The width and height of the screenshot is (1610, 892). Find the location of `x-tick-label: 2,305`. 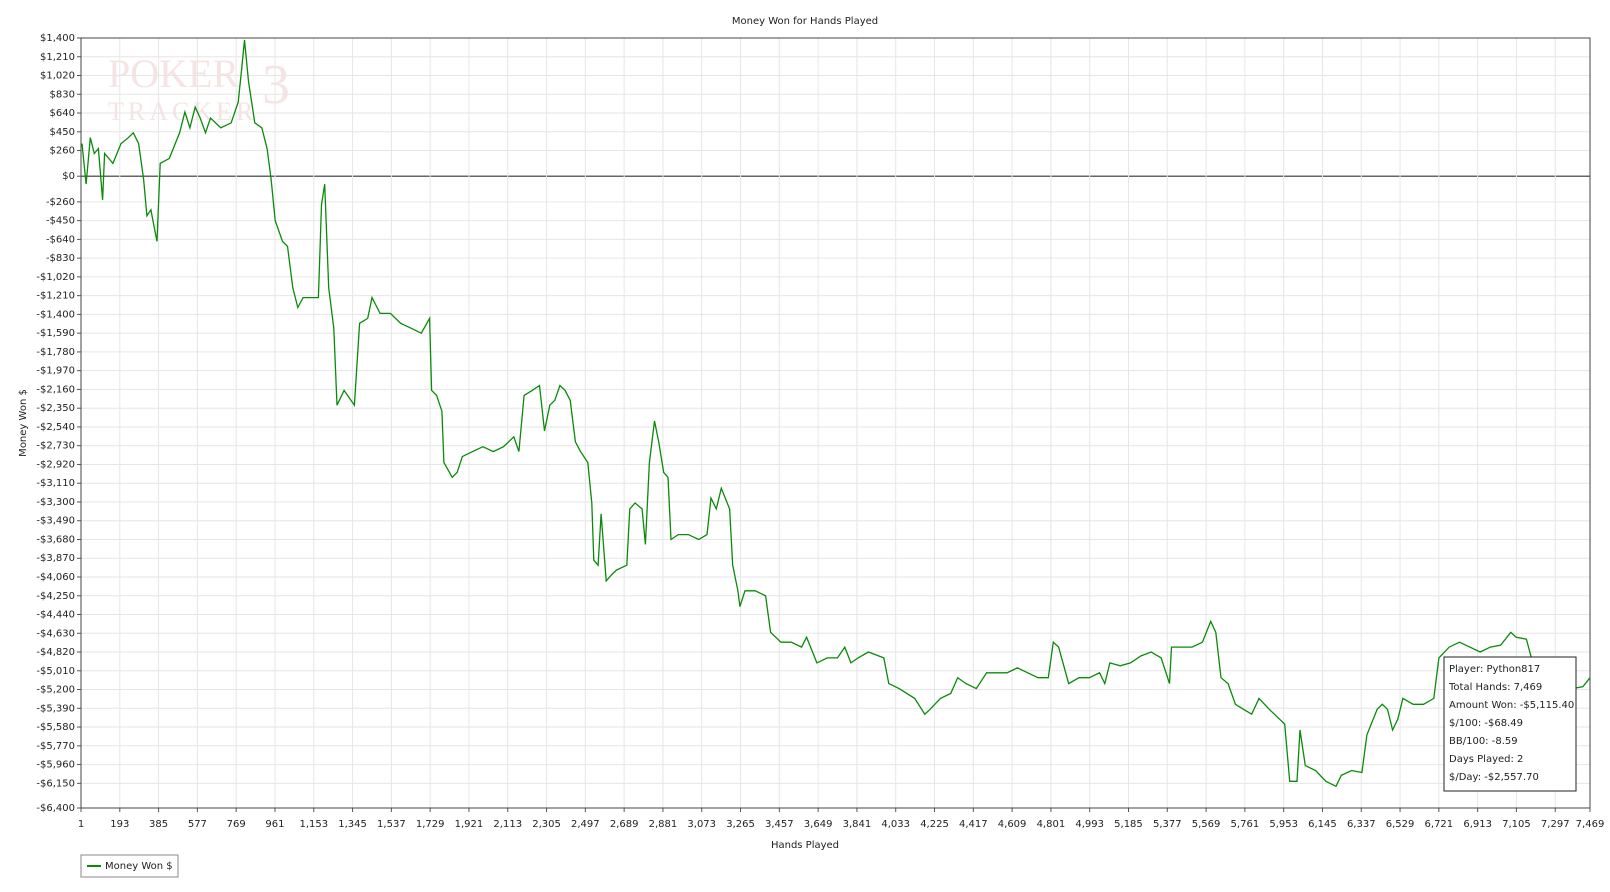

x-tick-label: 2,305 is located at coordinates (546, 824).